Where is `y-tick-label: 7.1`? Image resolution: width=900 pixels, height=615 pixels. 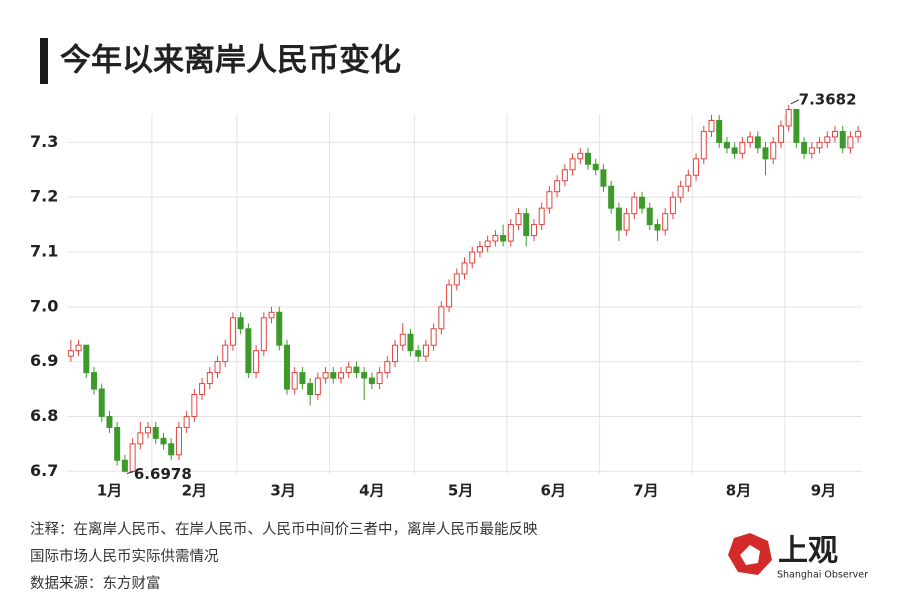
y-tick-label: 7.1 is located at coordinates (44, 251).